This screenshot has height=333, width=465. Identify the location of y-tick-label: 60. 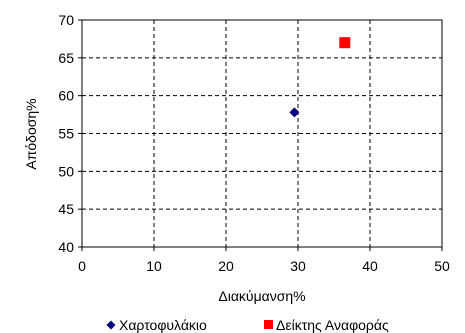
(66, 96).